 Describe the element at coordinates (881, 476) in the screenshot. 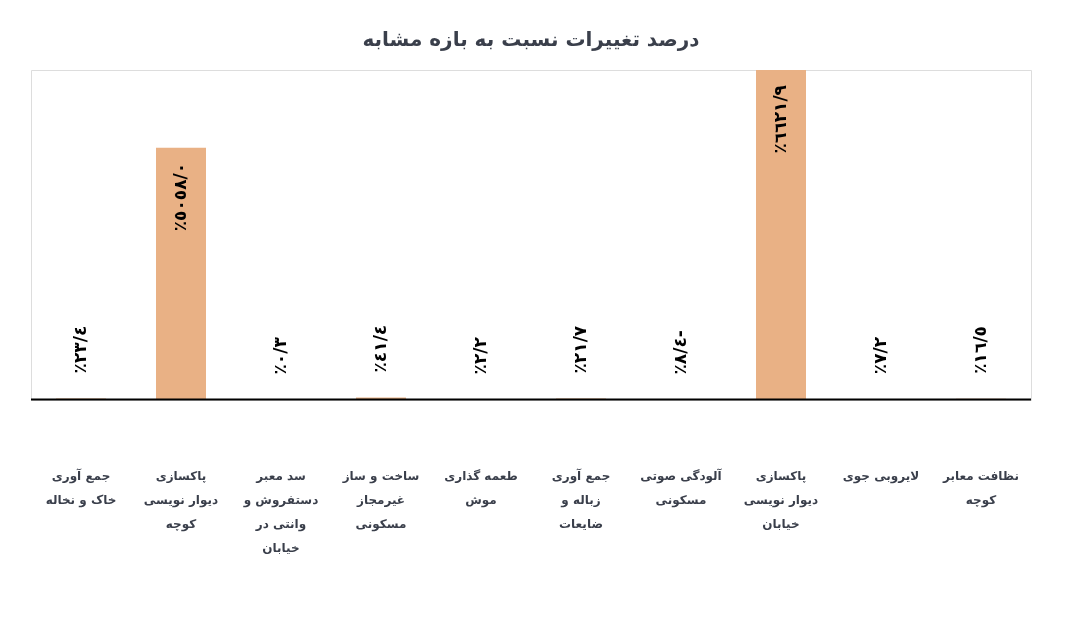

I see `x-tick-label: لایروبی جوی` at that location.